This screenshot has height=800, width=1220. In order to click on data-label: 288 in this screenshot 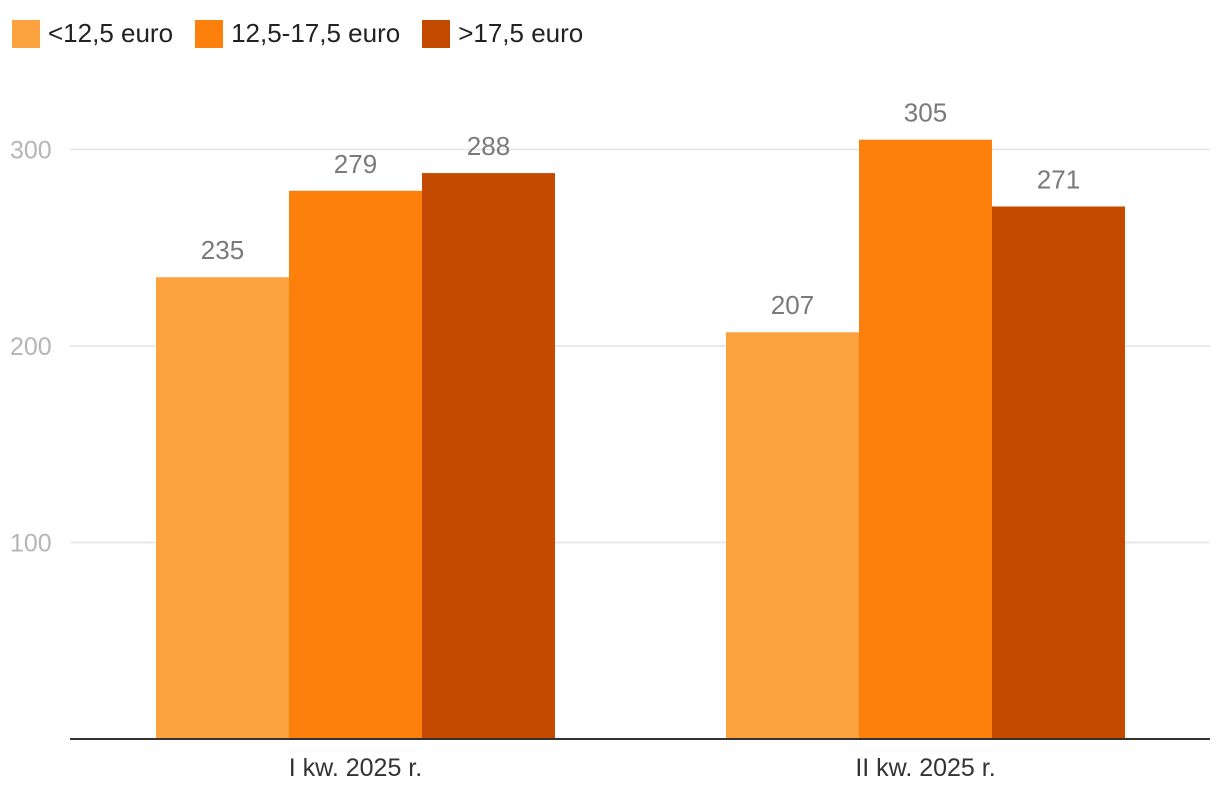, I will do `click(488, 146)`.